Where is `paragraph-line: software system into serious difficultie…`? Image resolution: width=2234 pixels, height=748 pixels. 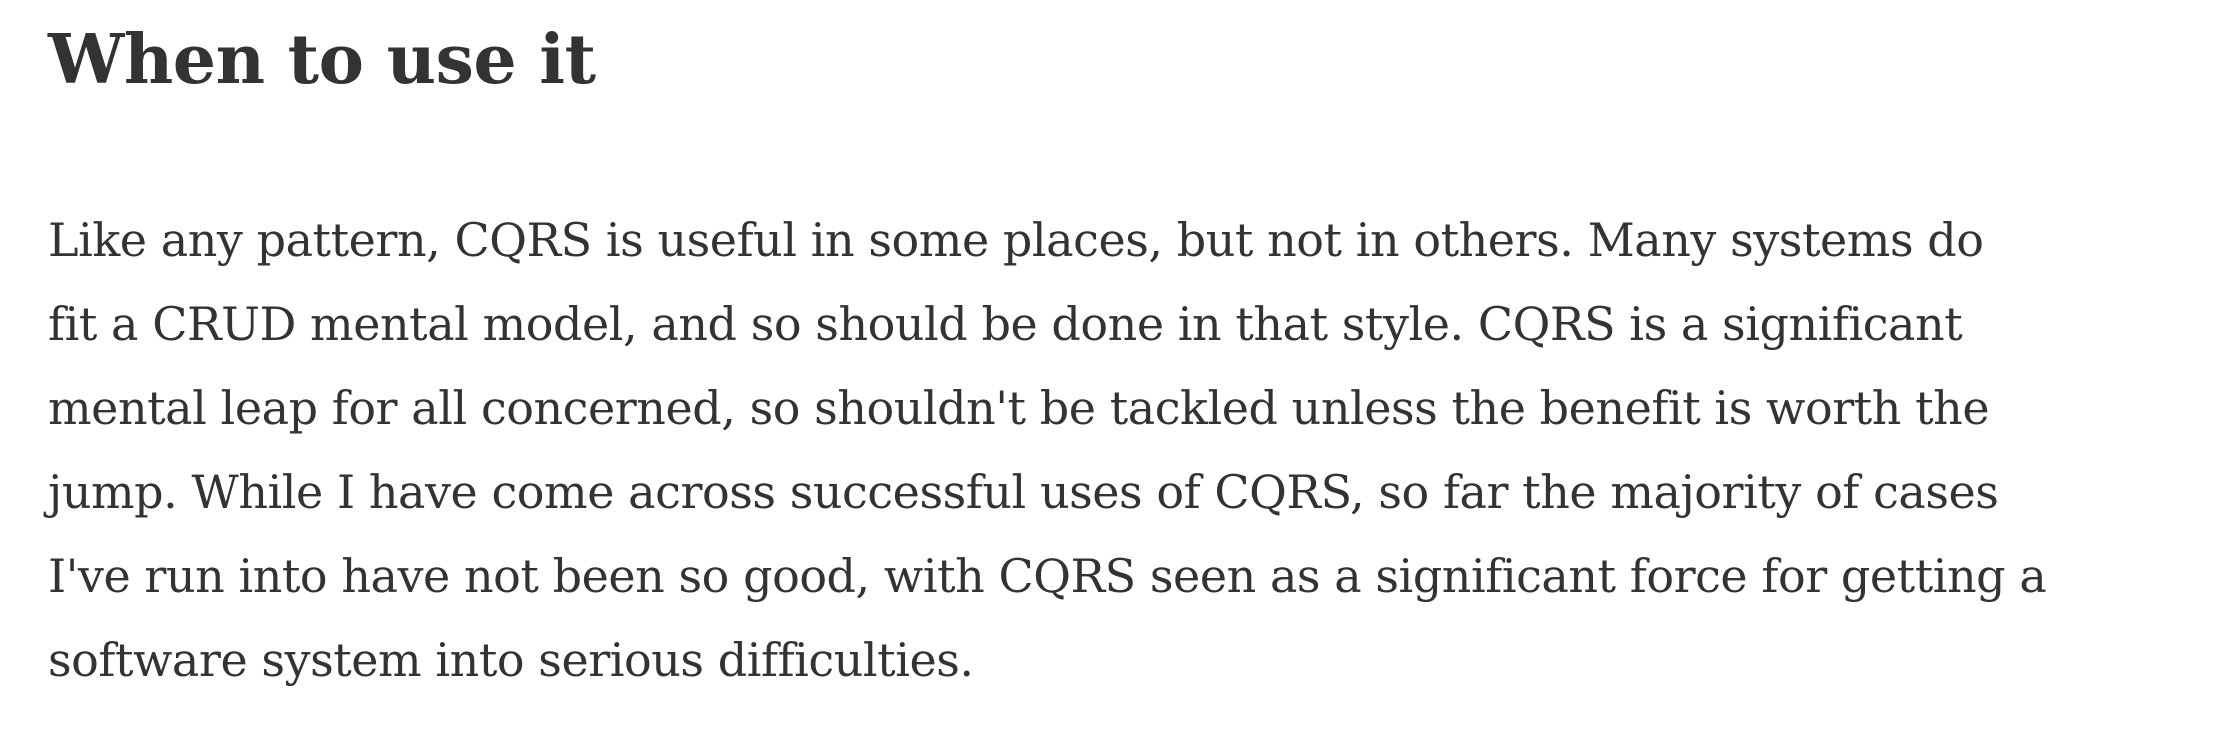 paragraph-line: software system into serious difficultie… is located at coordinates (511, 660).